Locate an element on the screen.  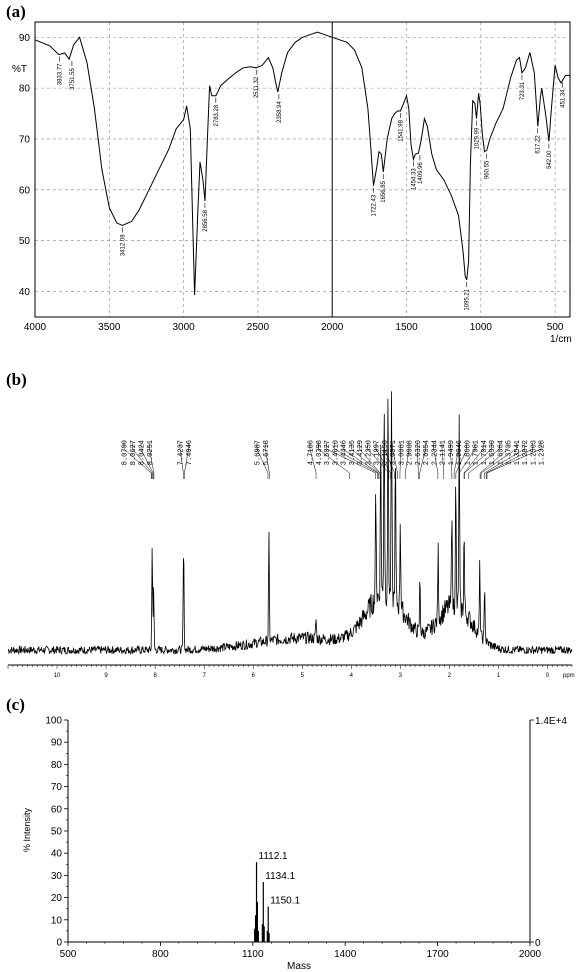
y-tick-label: 80 is located at coordinates (25, 89).